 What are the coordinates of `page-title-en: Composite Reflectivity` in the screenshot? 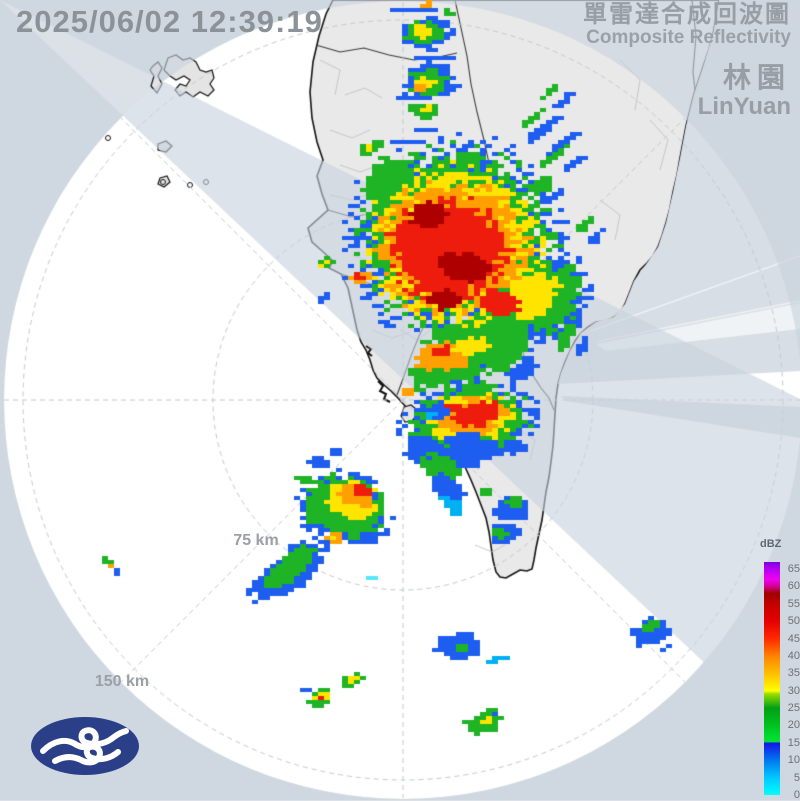 It's located at (688, 38).